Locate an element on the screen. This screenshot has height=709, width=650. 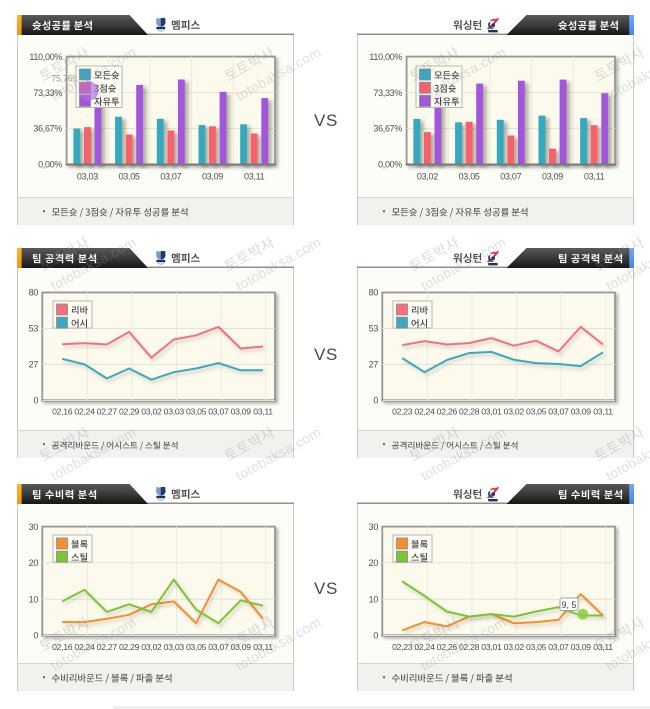
svg-text: 9, 5 is located at coordinates (569, 605).